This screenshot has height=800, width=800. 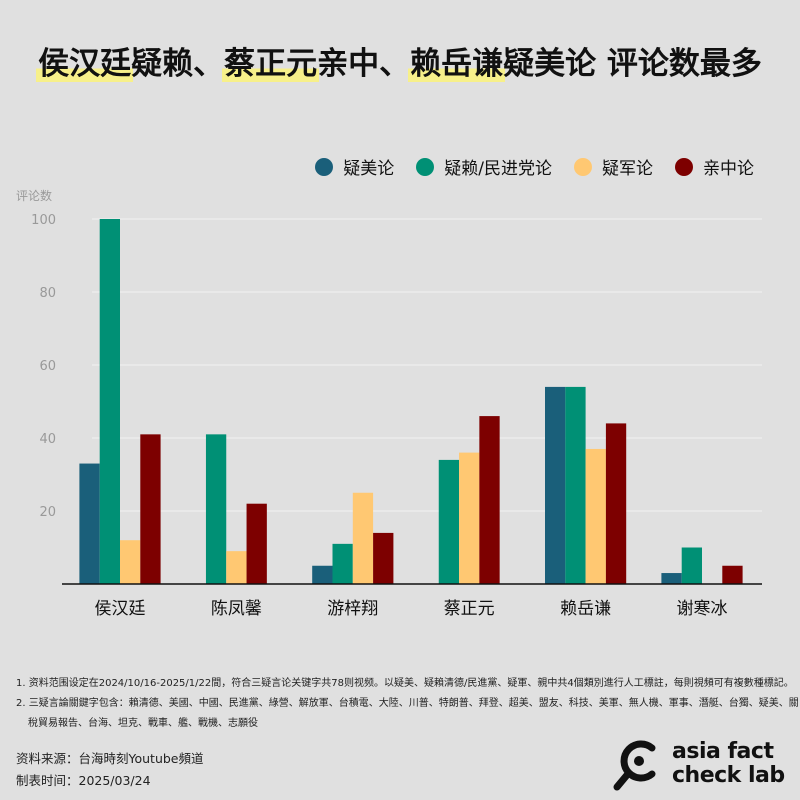 I want to click on chart-title: 侯汉廷疑赖、蔡正元亲中、赖岳谦疑美论 评论数最多, so click(x=400, y=60).